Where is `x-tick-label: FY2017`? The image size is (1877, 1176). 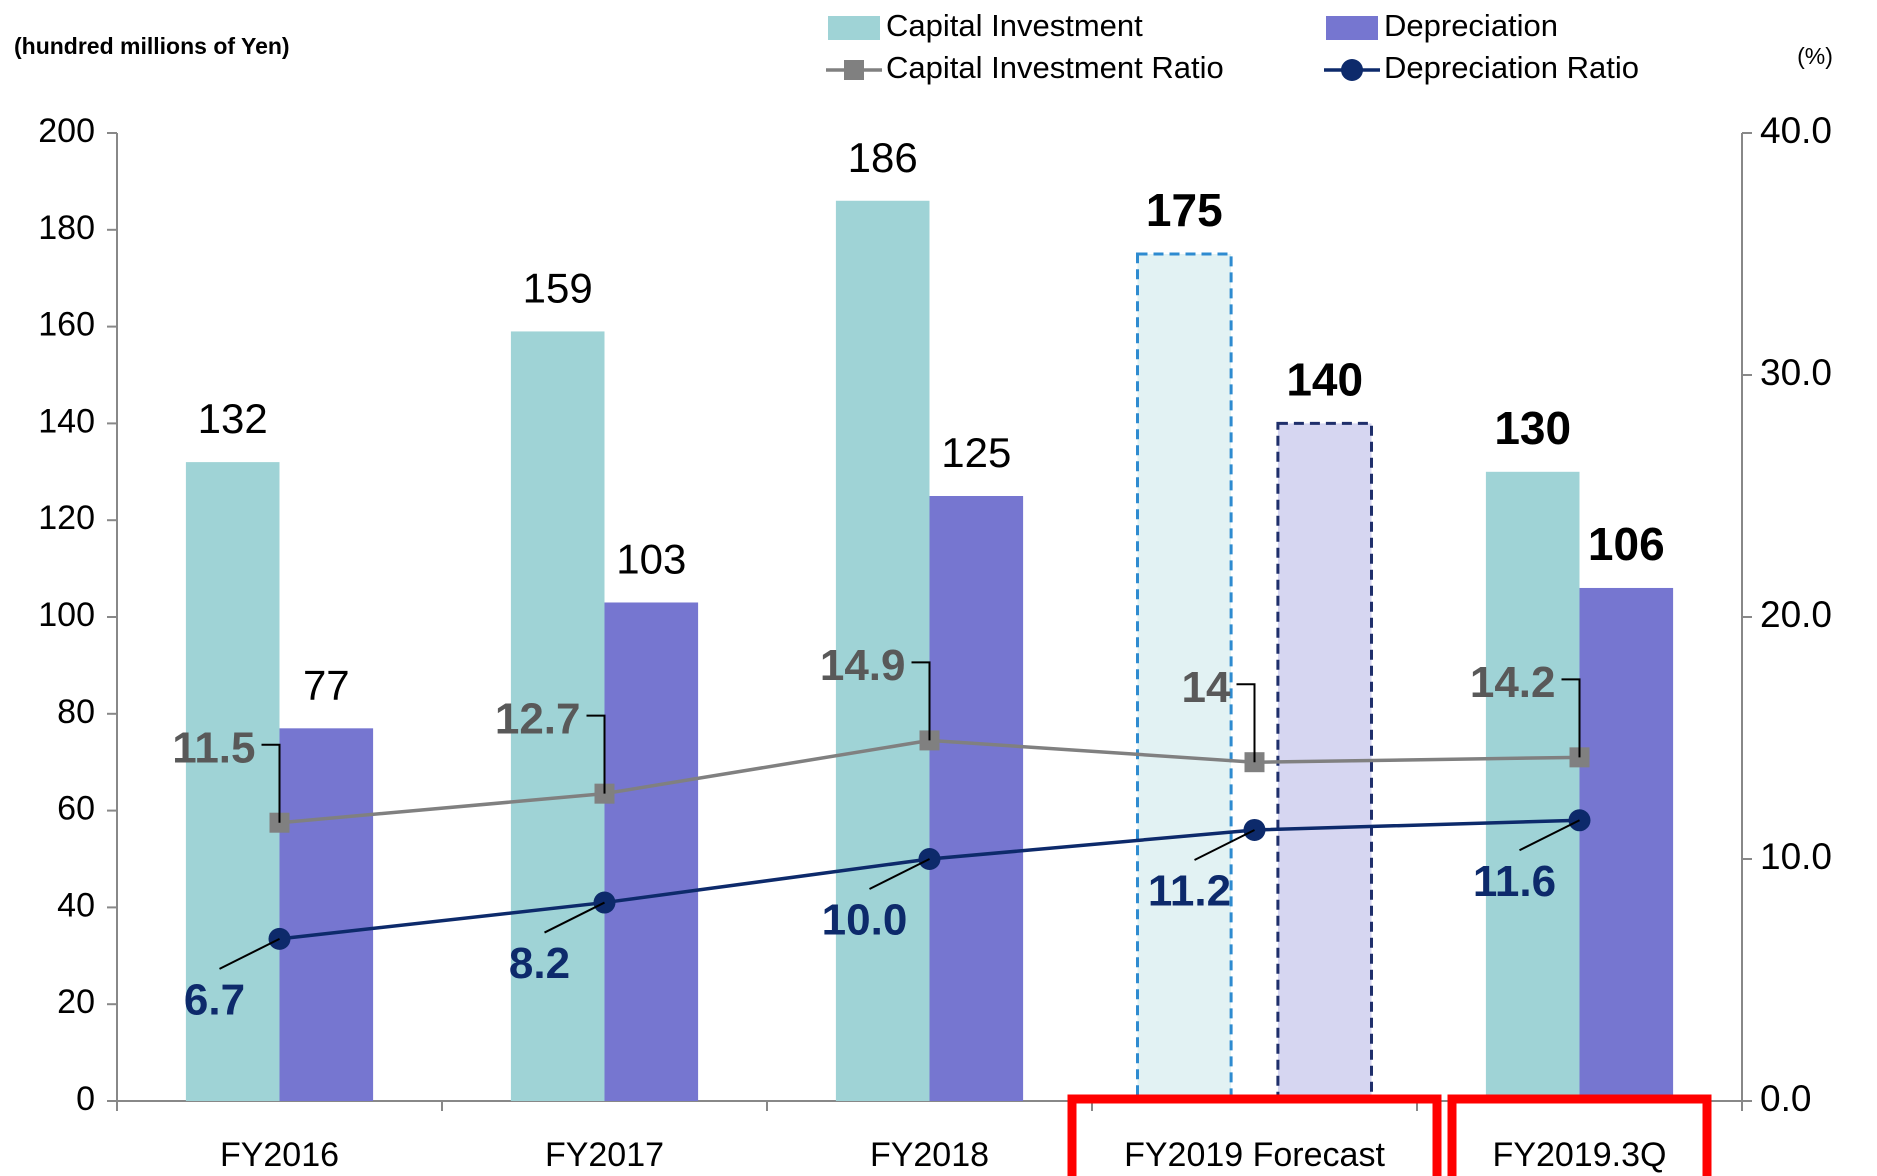
x-tick-label: FY2017 is located at coordinates (604, 1155).